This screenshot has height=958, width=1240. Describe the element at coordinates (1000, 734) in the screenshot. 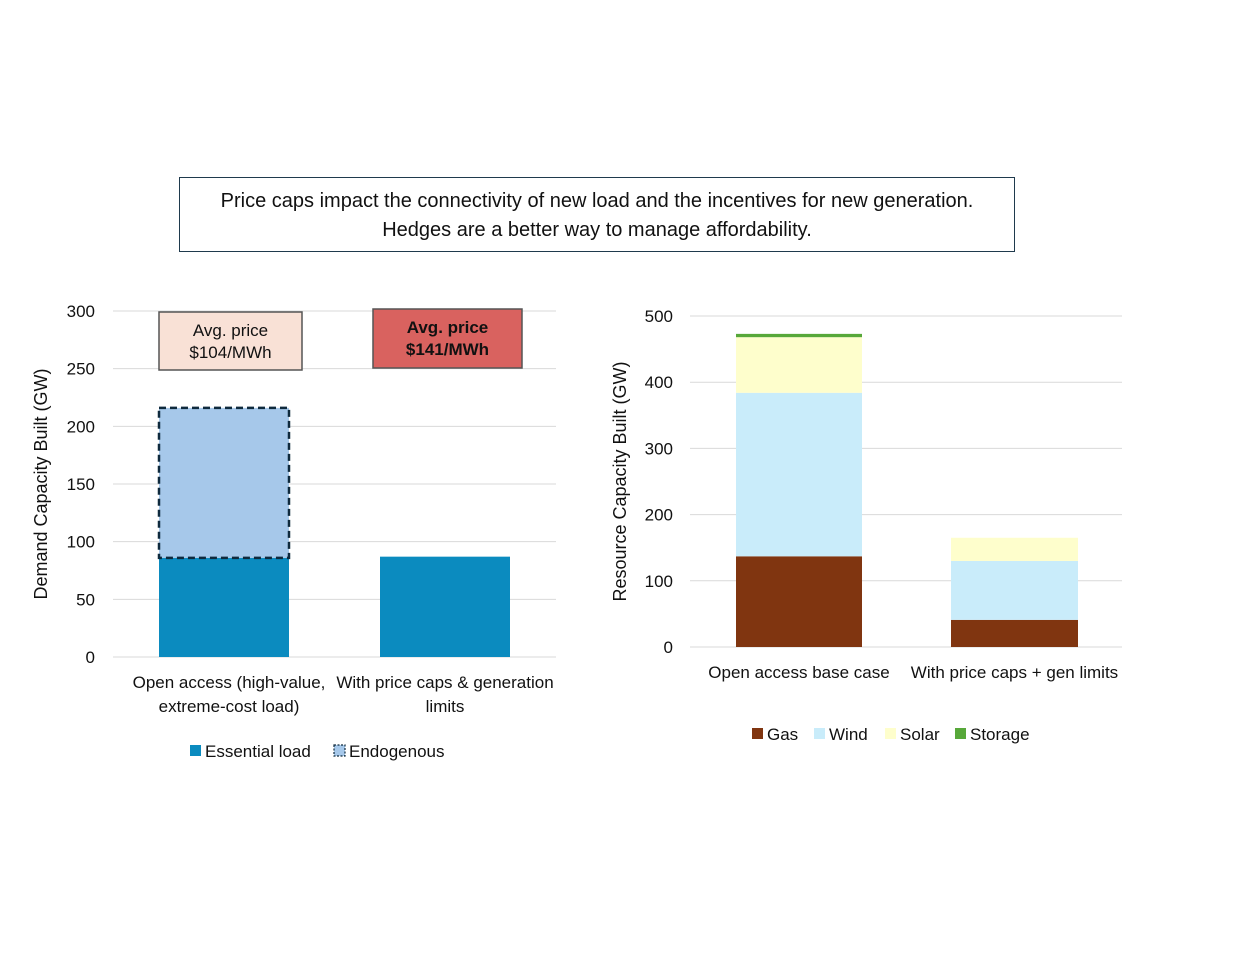

I see `legend-label: Storage` at that location.